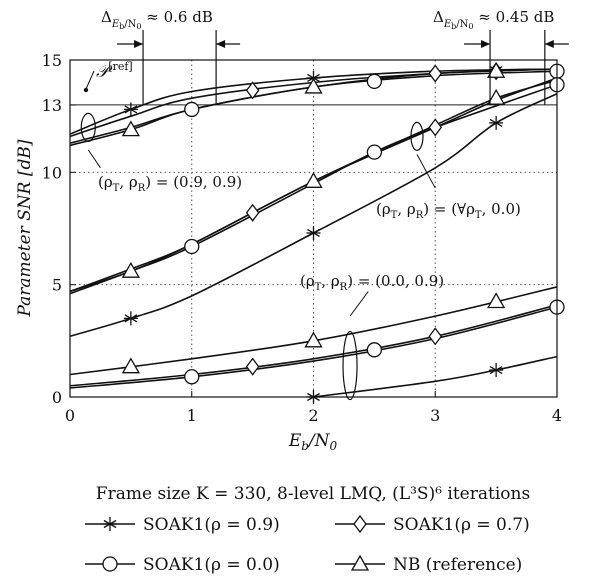 The image size is (595, 587). What do you see at coordinates (350, 365) in the screenshot?
I see `group-ellipse-0.0-0.9` at bounding box center [350, 365].